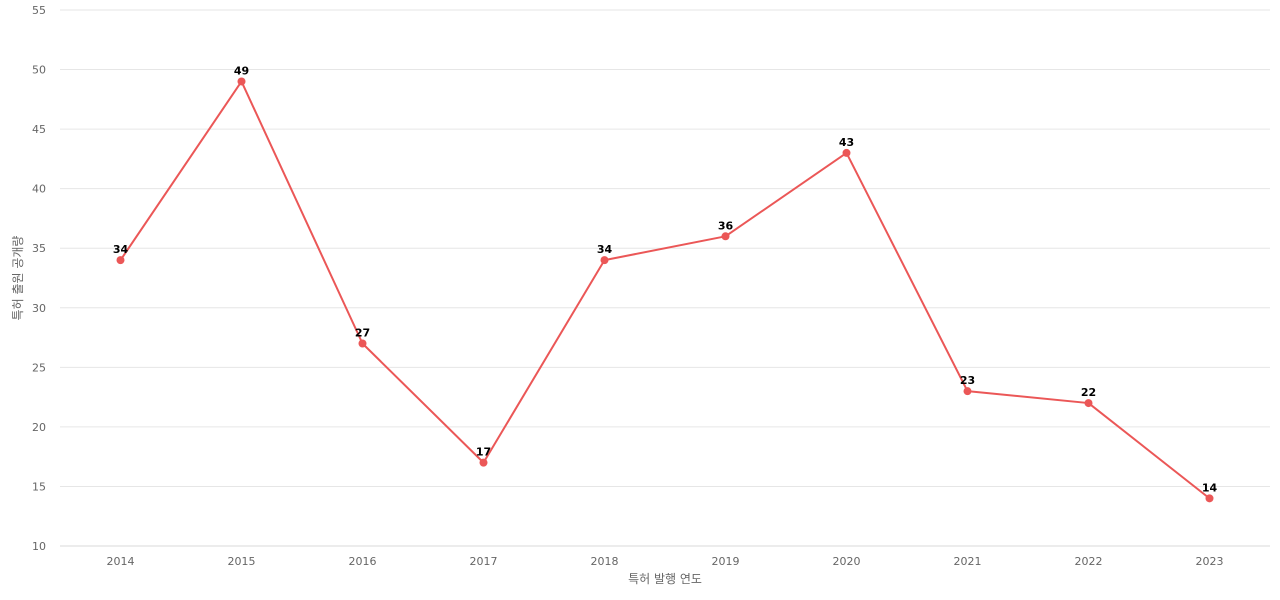 Image resolution: width=1280 pixels, height=600 pixels. Describe the element at coordinates (1209, 498) in the screenshot. I see `data-point-2023` at that location.